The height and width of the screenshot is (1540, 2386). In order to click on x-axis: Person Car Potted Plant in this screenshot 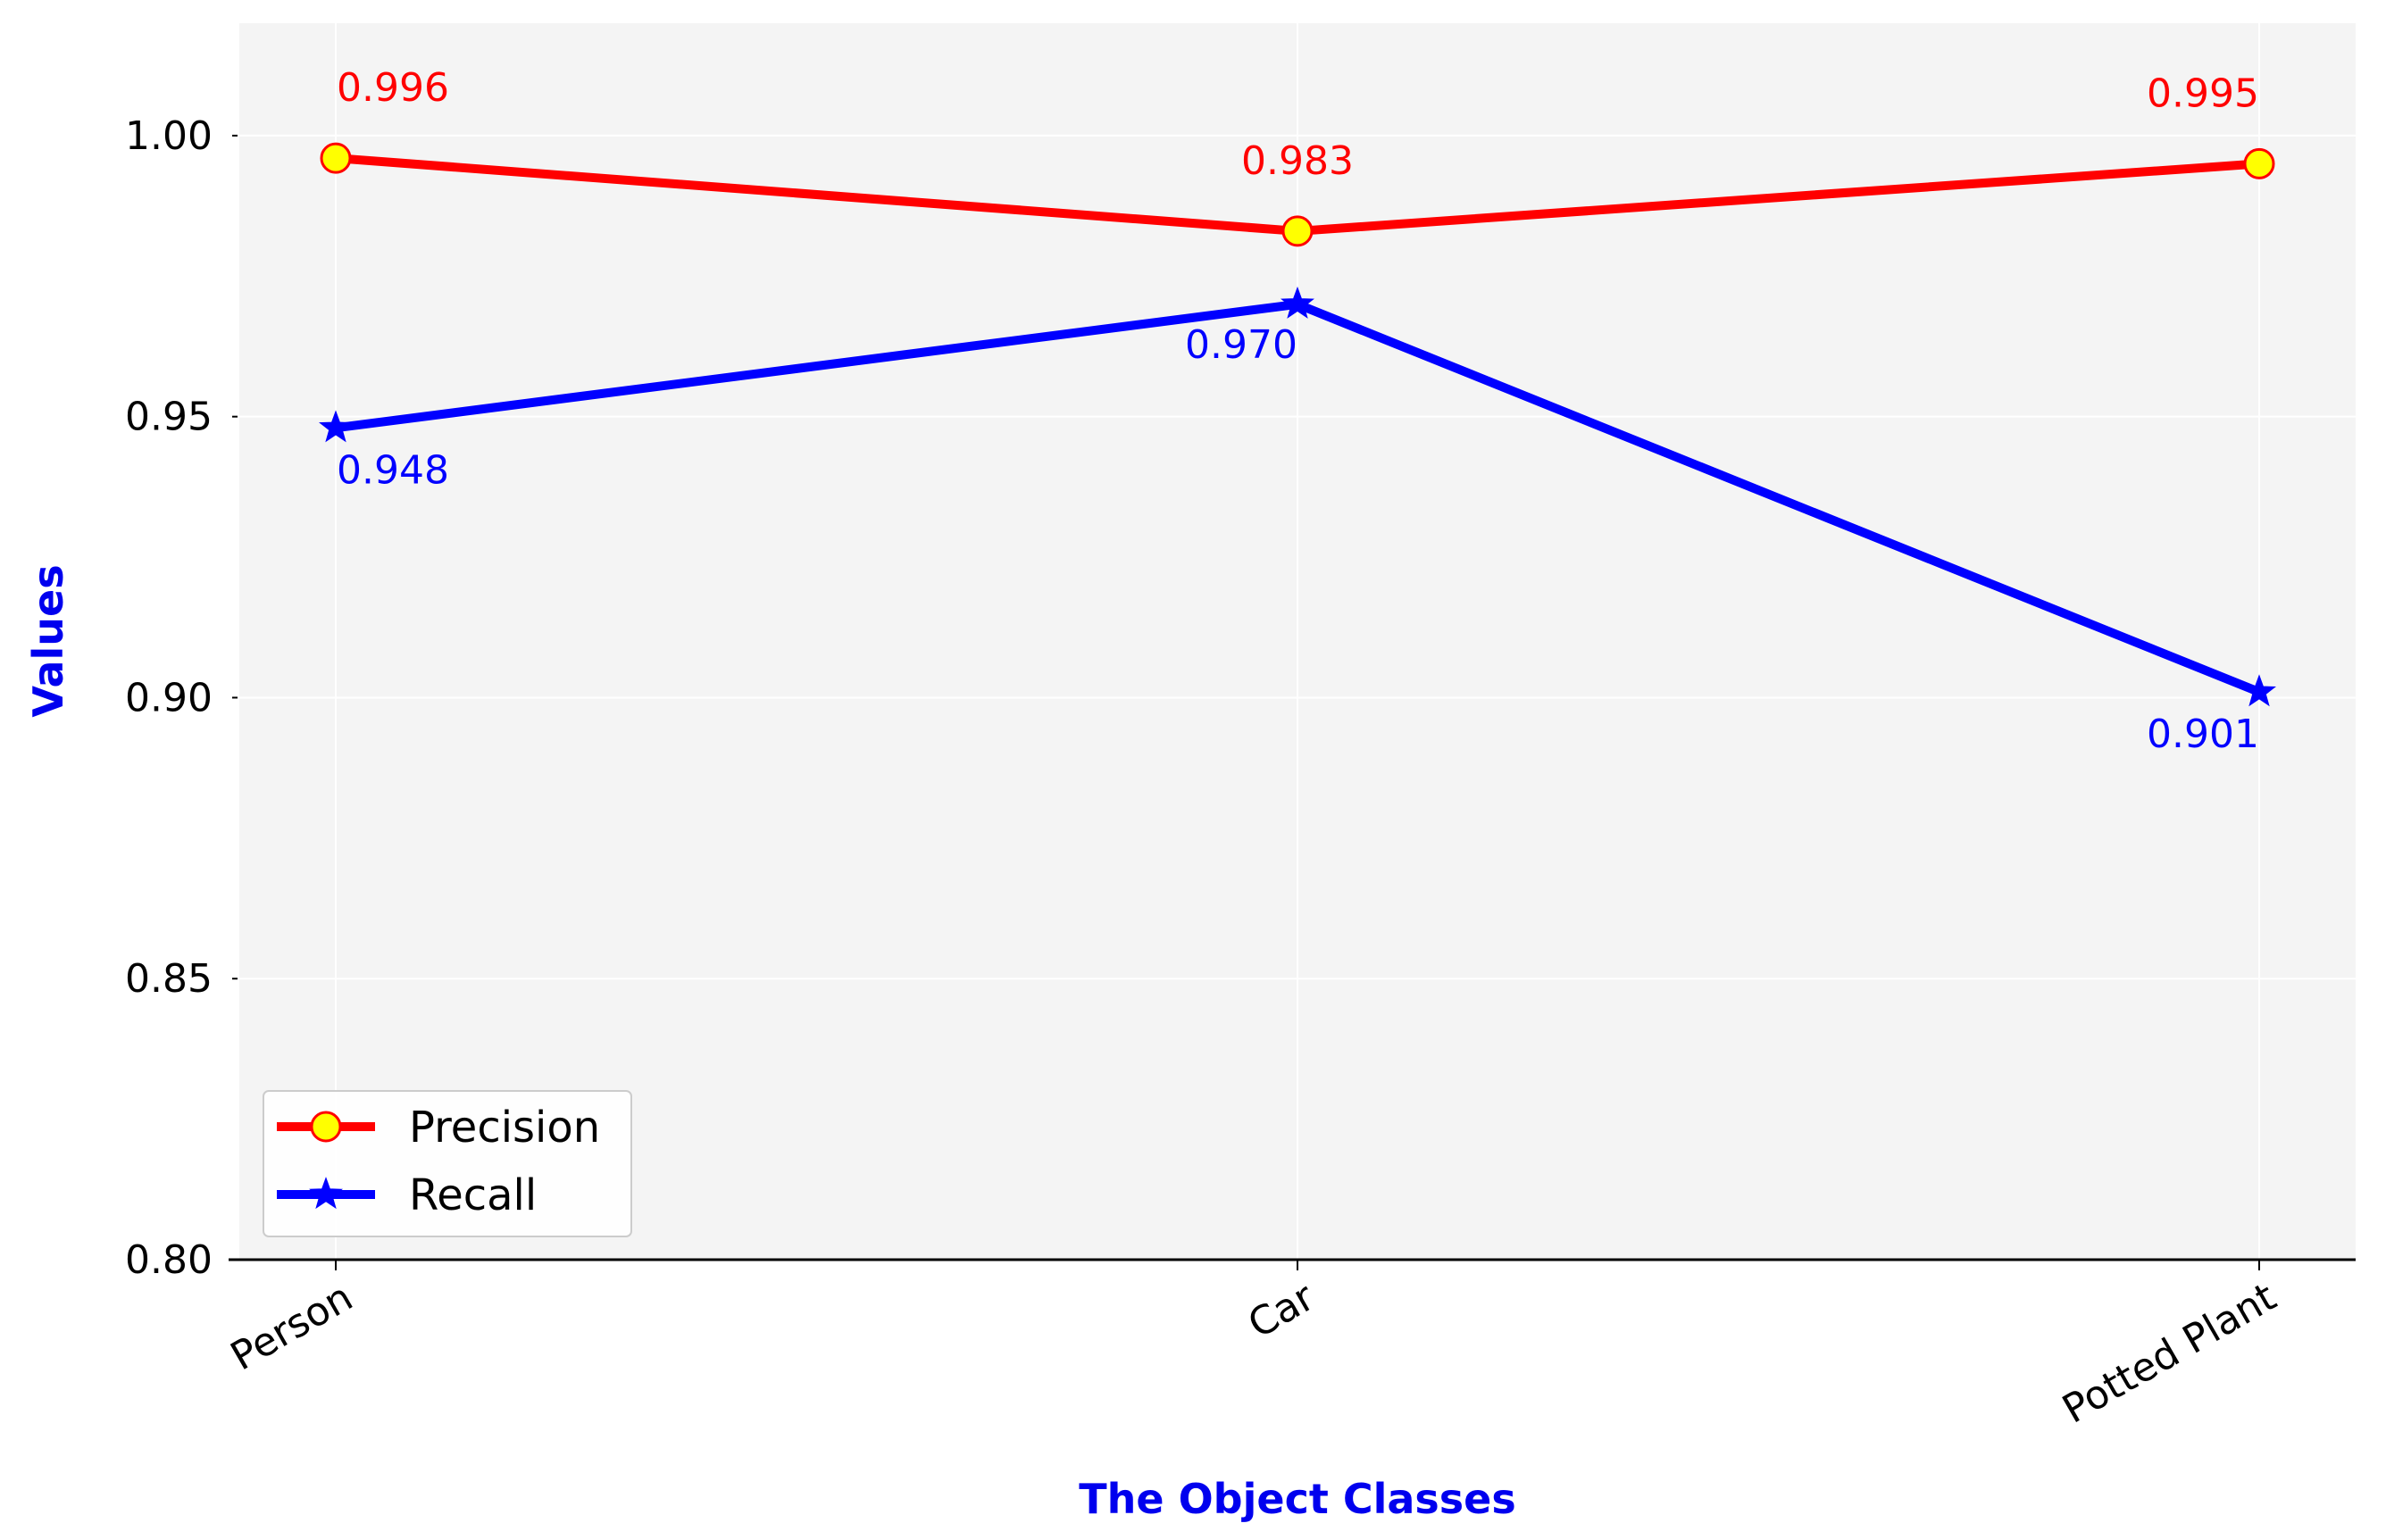, I will do `click(1289, 1345)`.